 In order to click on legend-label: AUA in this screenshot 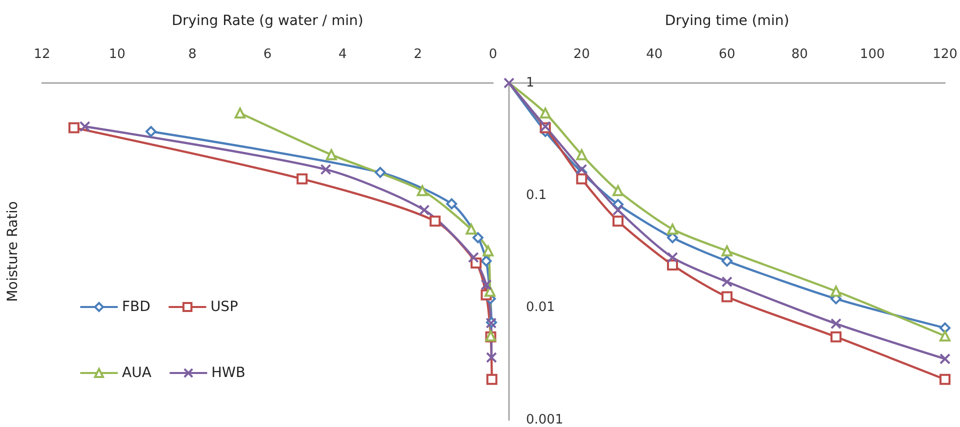, I will do `click(137, 373)`.